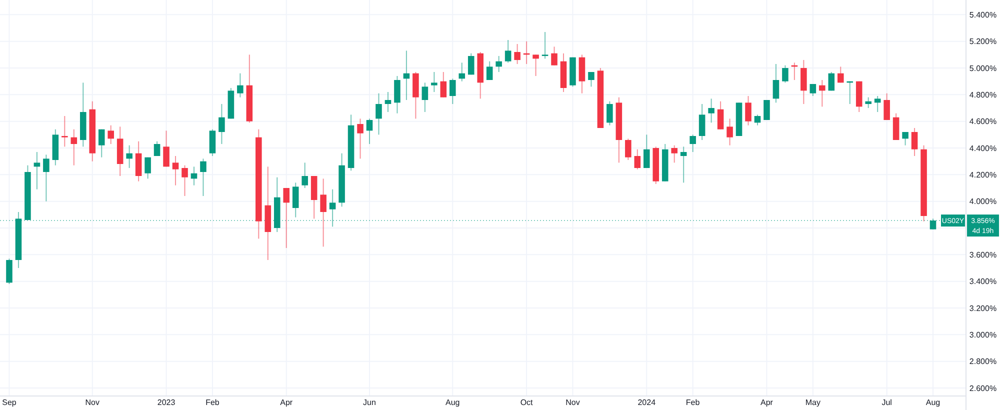 This screenshot has width=1000, height=410. Describe the element at coordinates (983, 255) in the screenshot. I see `y-tick-label: 3.600%` at that location.